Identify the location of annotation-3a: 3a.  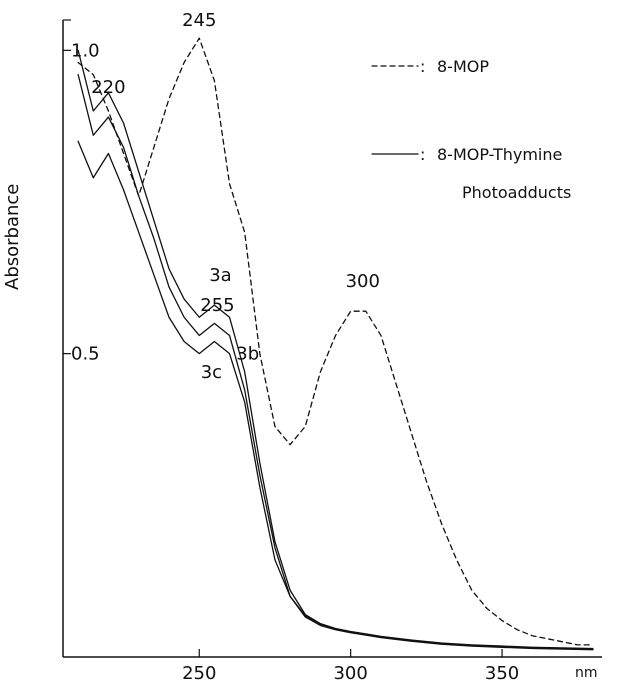
(220, 275).